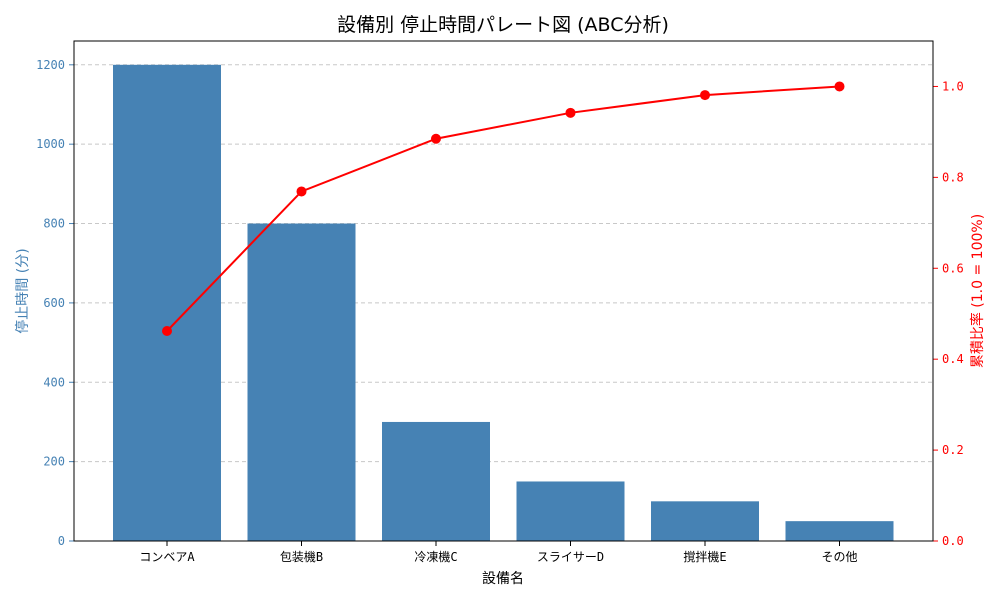 The height and width of the screenshot is (600, 1000). I want to click on x-tick-label: その他, so click(839, 557).